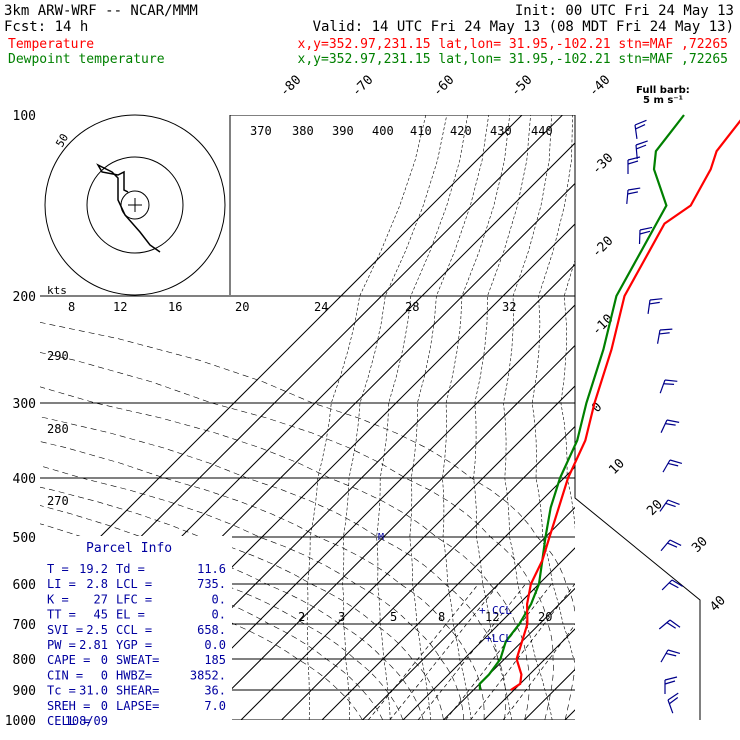 The width and height of the screenshot is (740, 740). I want to click on pressure-tick-label: 500, so click(24, 538).